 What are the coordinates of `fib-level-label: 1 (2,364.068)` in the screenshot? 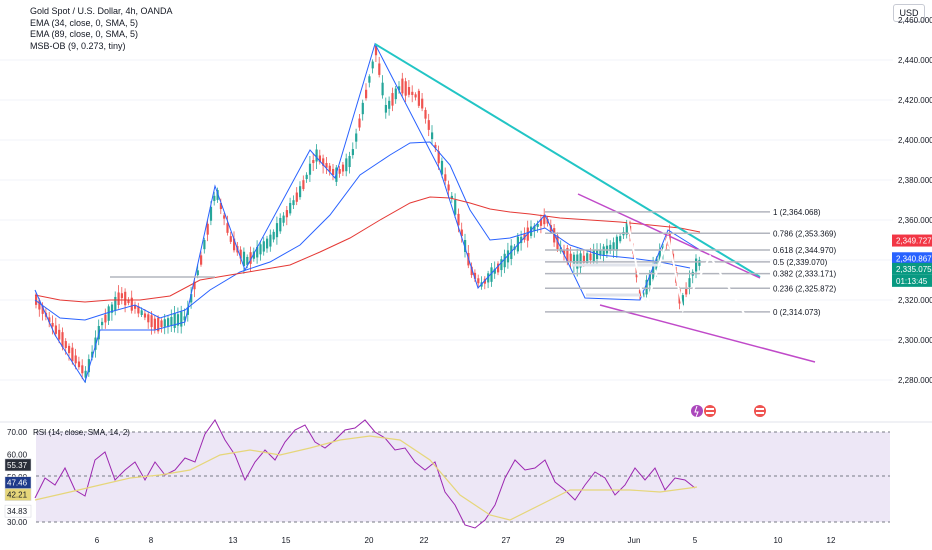 It's located at (797, 212).